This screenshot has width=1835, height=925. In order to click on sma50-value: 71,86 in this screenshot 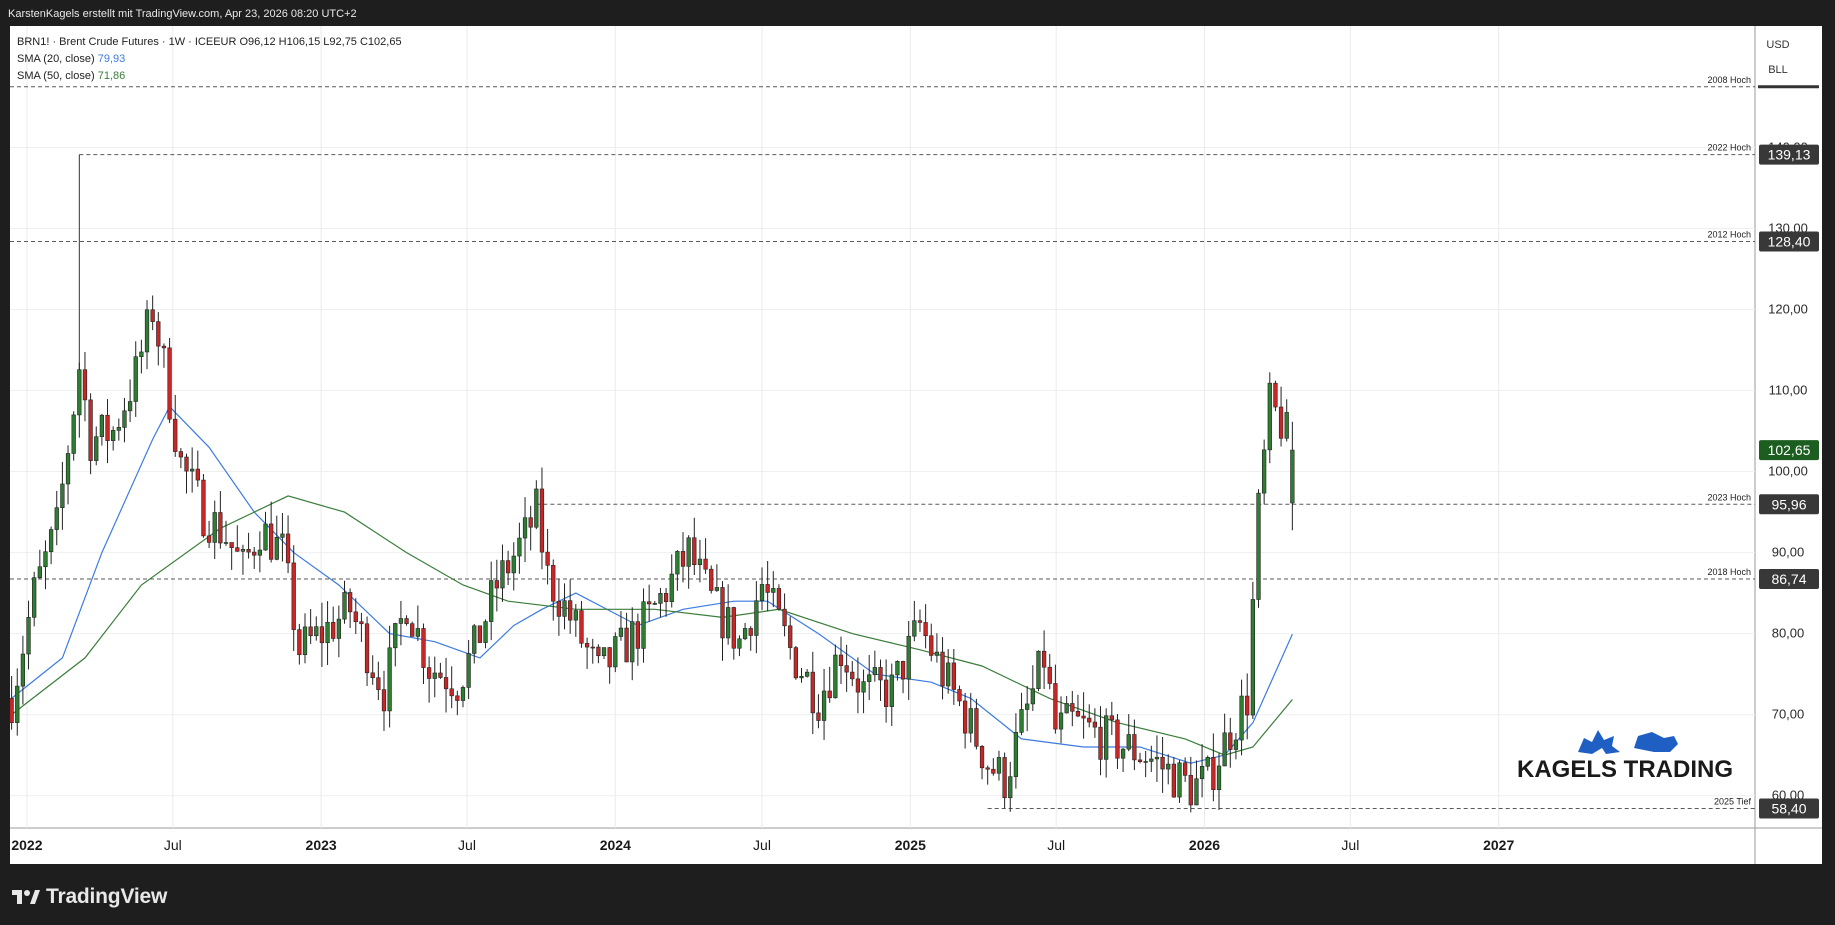, I will do `click(112, 76)`.